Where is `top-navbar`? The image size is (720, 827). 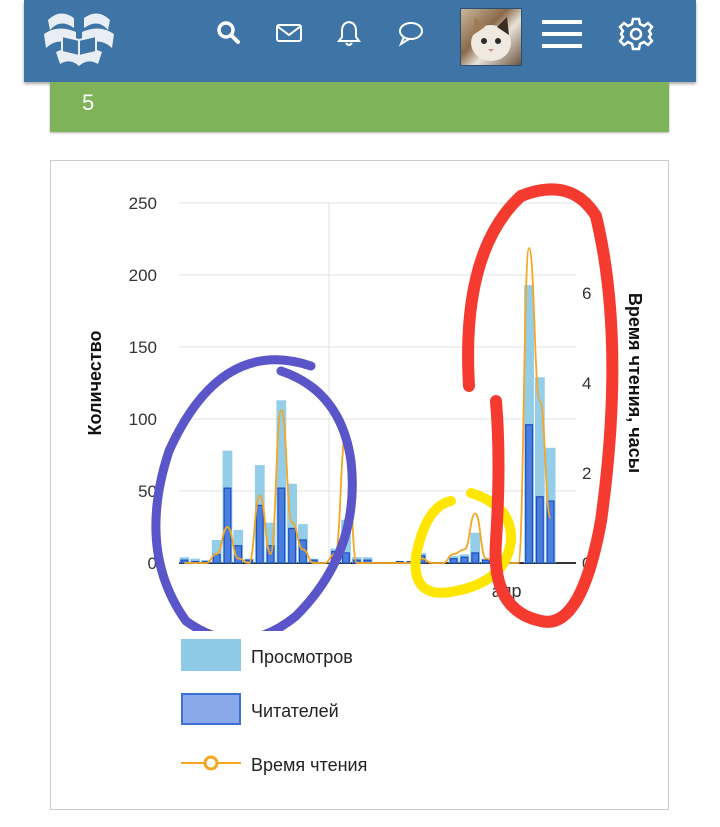 top-navbar is located at coordinates (360, 41).